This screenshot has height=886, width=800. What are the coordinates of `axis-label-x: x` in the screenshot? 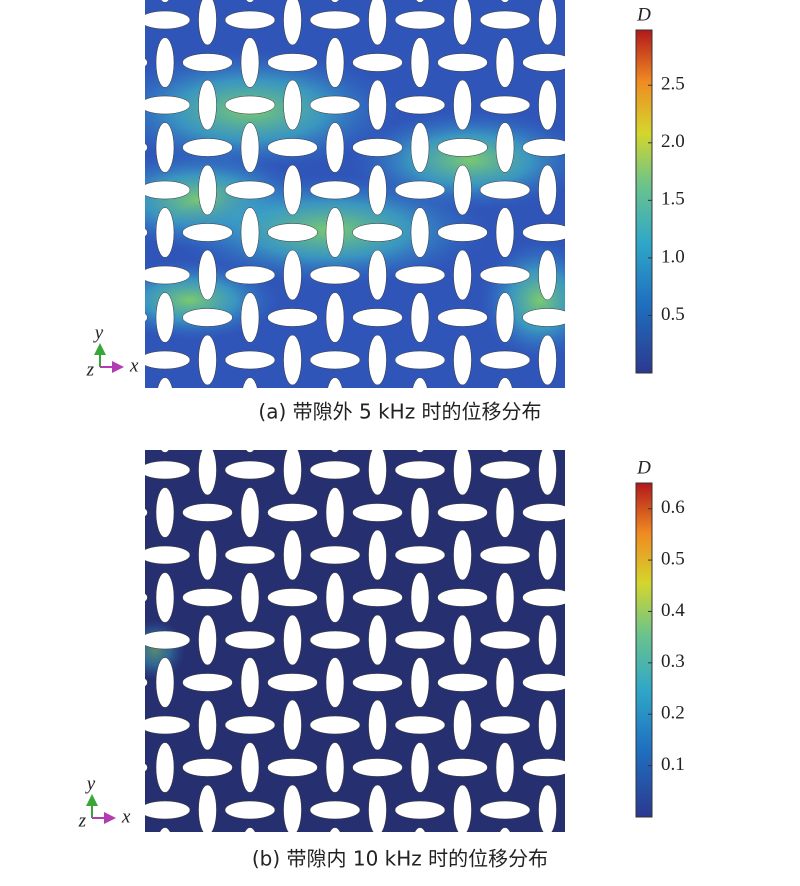 It's located at (126, 816).